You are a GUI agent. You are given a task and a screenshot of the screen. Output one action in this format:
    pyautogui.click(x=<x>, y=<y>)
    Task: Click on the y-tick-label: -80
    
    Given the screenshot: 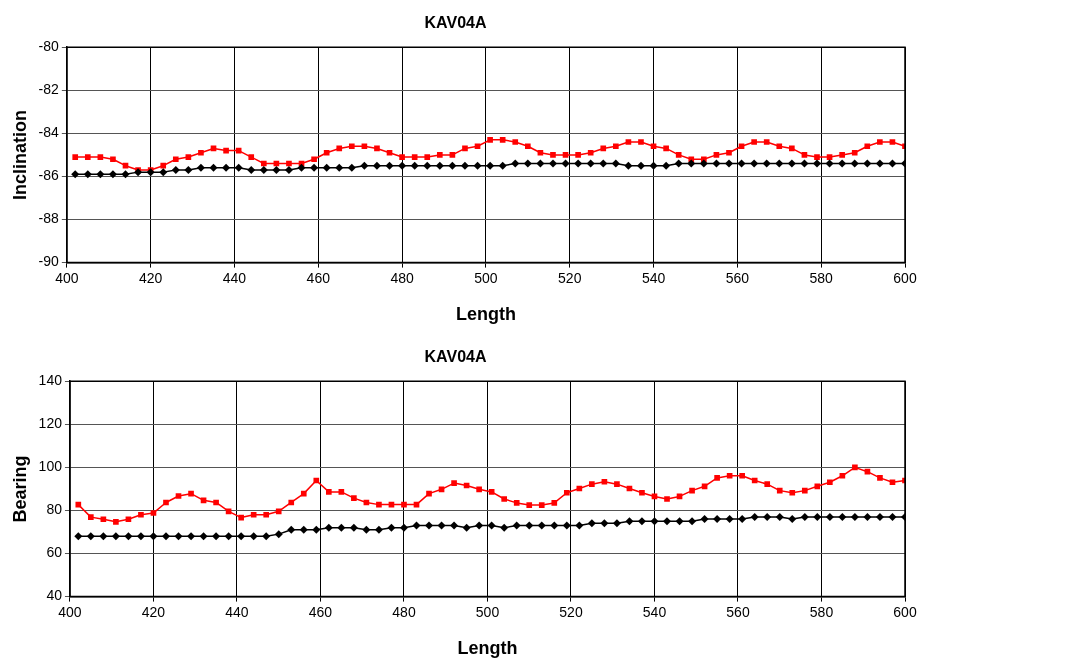 What is the action you would take?
    pyautogui.click(x=49, y=46)
    